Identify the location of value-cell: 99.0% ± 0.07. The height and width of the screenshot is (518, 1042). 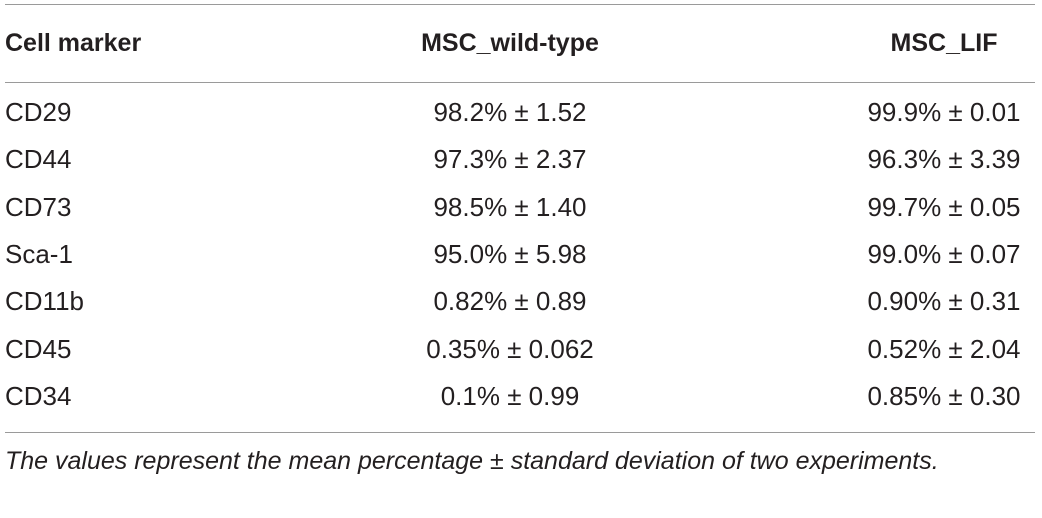
(944, 253).